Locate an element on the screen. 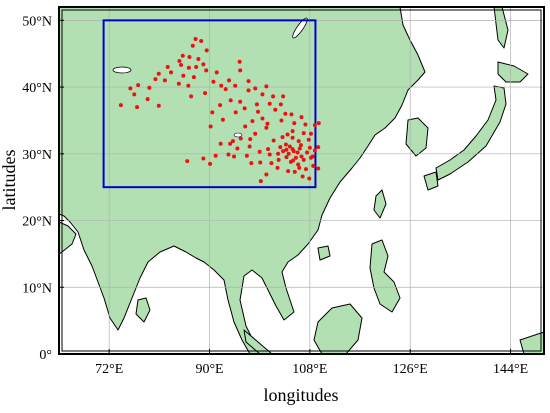 The width and height of the screenshot is (550, 413). station-layer is located at coordinates (219, 110).